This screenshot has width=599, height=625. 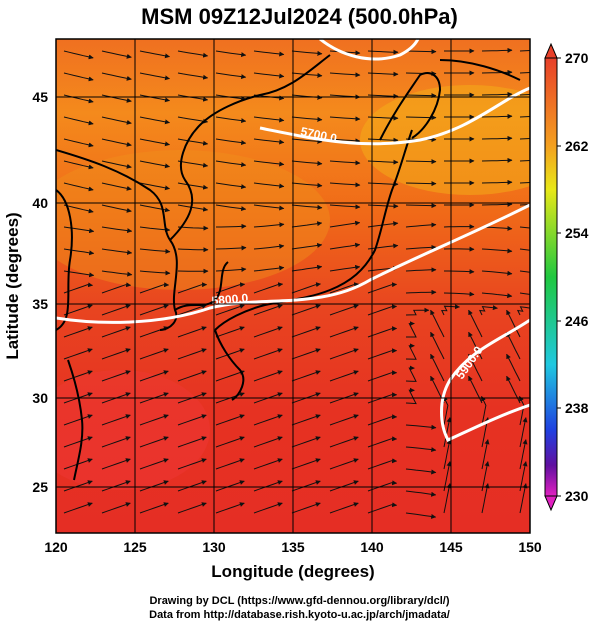 What do you see at coordinates (40, 97) in the screenshot?
I see `y-tick-label: 45` at bounding box center [40, 97].